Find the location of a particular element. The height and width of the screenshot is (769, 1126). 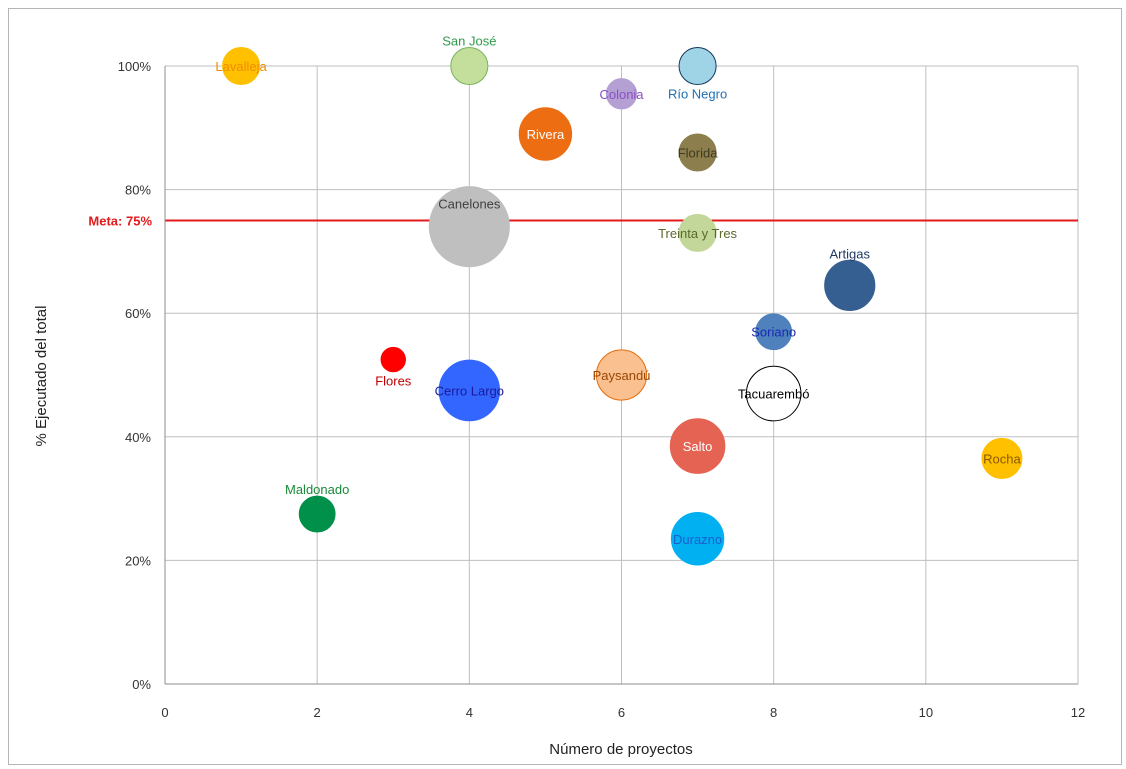

label-rocha: Rocha is located at coordinates (1002, 458).